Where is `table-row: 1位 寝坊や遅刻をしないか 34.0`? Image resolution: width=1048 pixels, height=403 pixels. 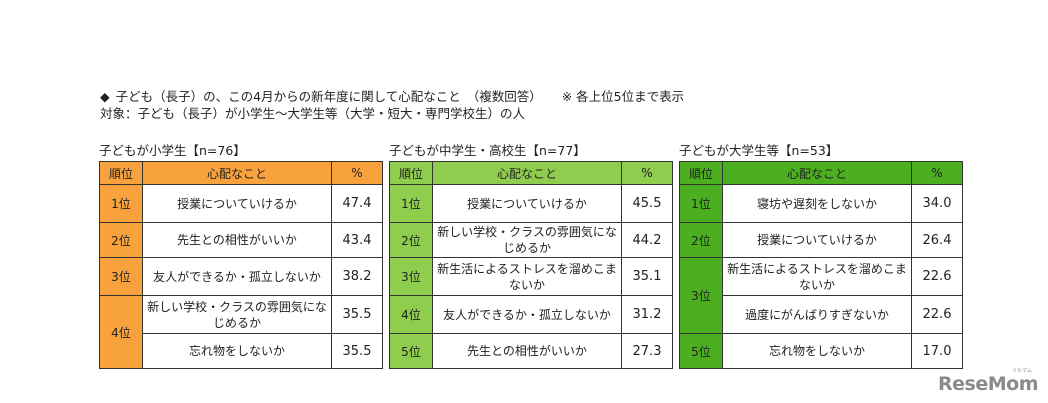 table-row: 1位 寝坊や遅刻をしないか 34.0 is located at coordinates (821, 203).